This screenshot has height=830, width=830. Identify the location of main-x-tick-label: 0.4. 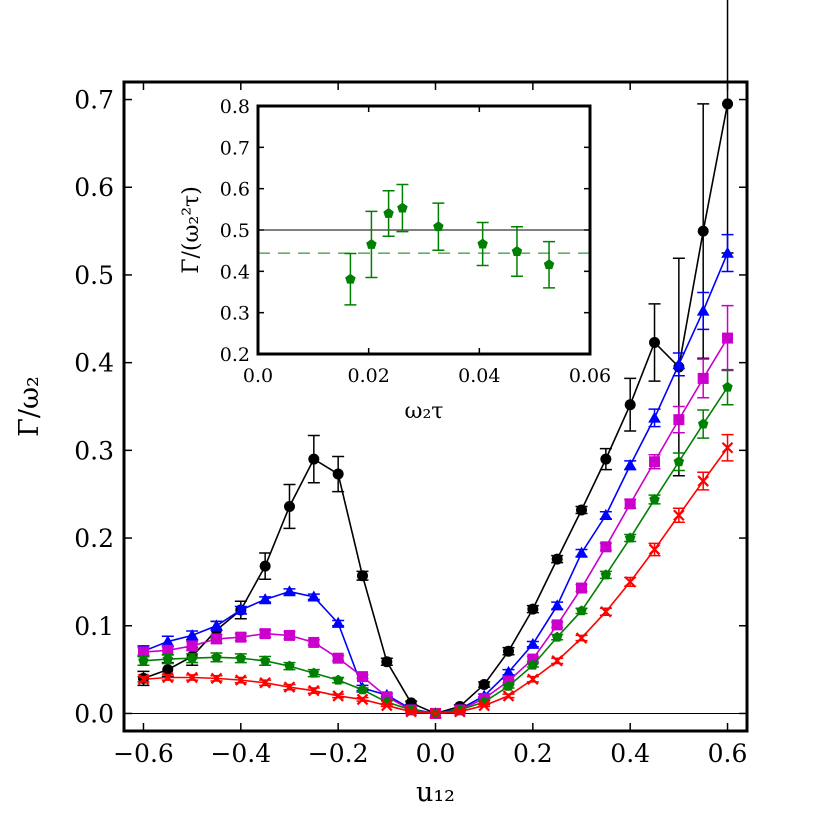
(630, 753).